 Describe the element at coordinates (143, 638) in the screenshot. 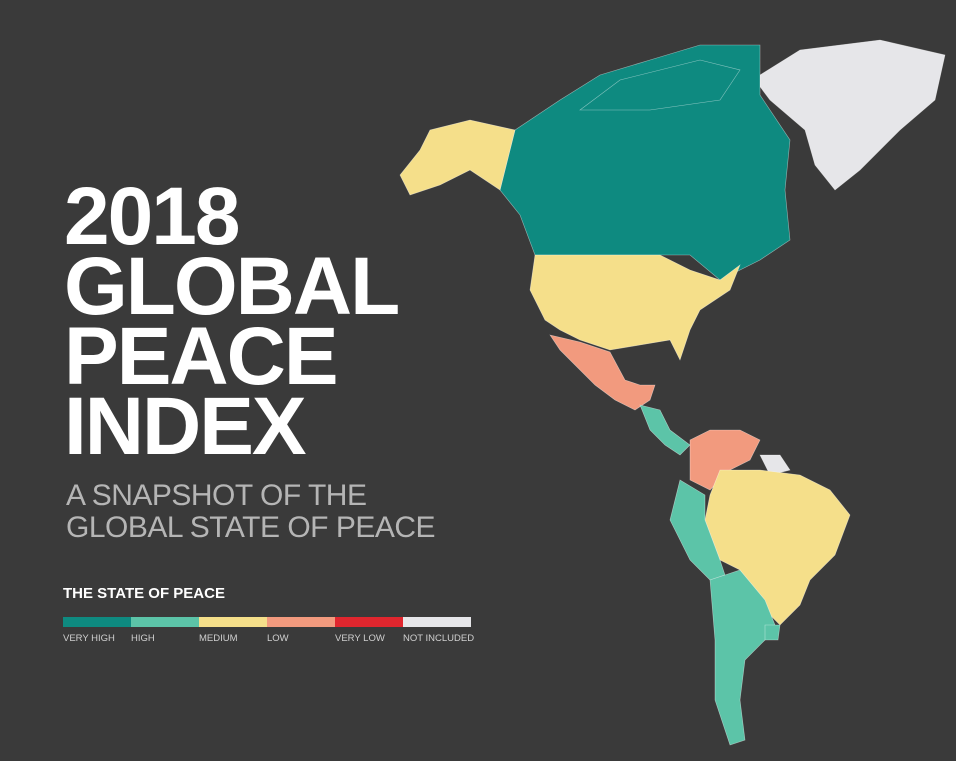

I see `legend-label: HIGH` at that location.